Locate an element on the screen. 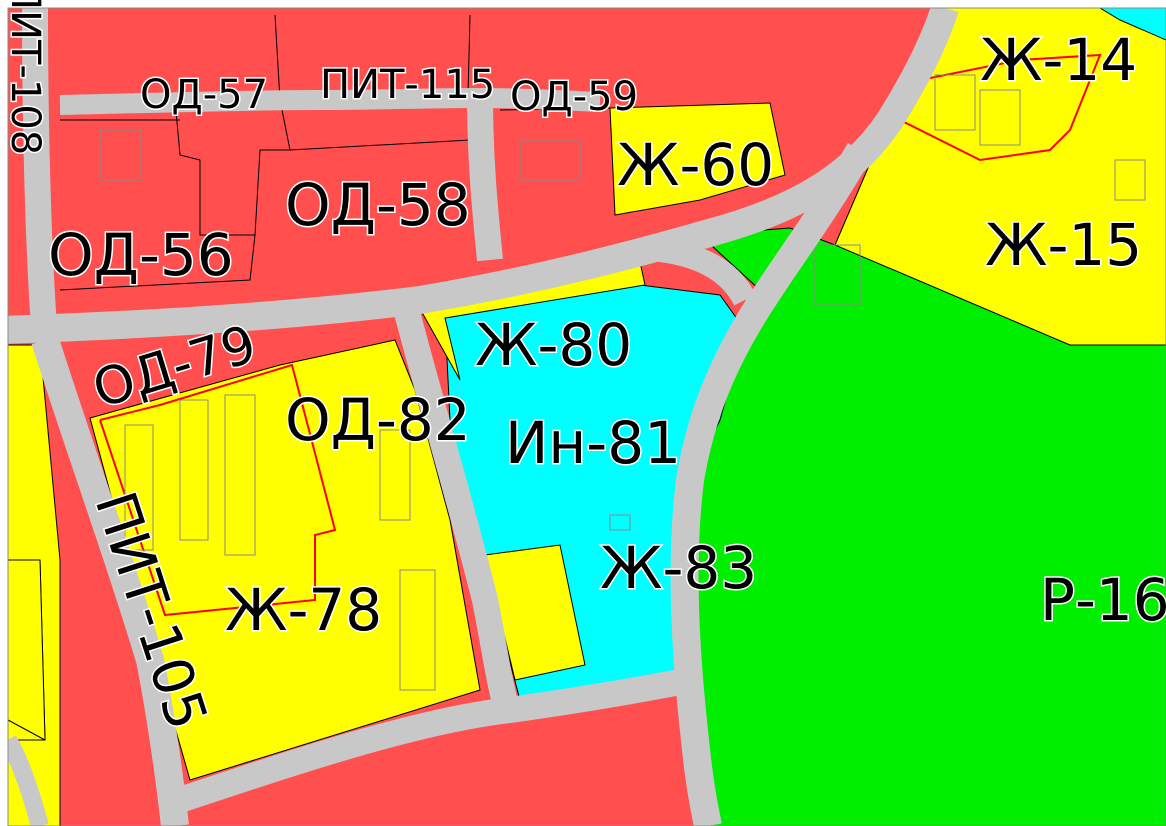 The image size is (1166, 826). label-zh83: Ж-83 is located at coordinates (678, 568).